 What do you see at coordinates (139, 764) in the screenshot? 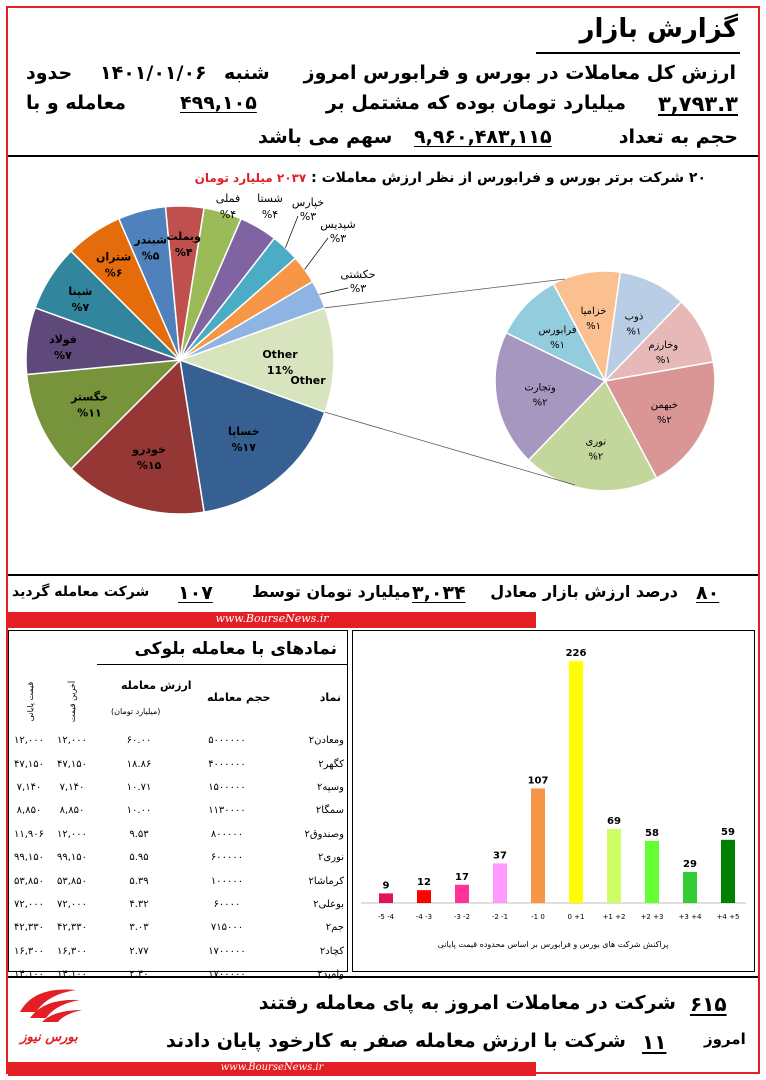
I see `value-cell: ۱۸.۸۶` at bounding box center [139, 764].